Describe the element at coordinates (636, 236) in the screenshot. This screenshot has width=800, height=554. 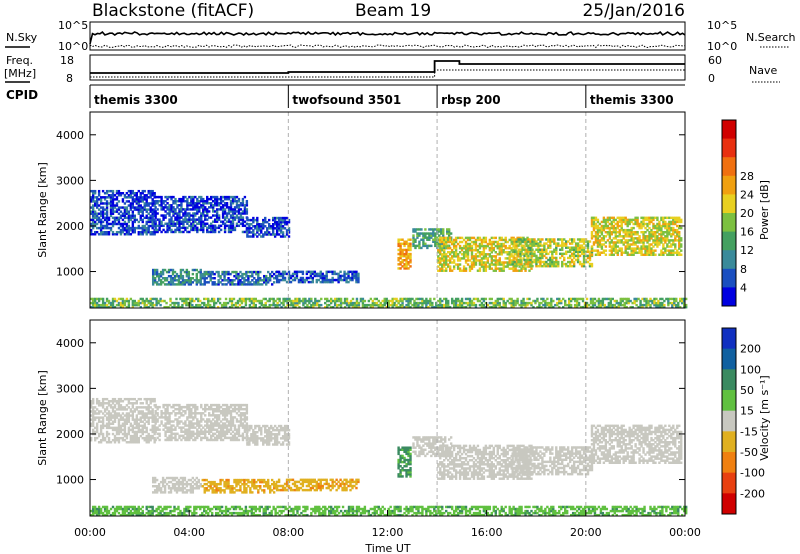
I see `power-echo-region` at that location.